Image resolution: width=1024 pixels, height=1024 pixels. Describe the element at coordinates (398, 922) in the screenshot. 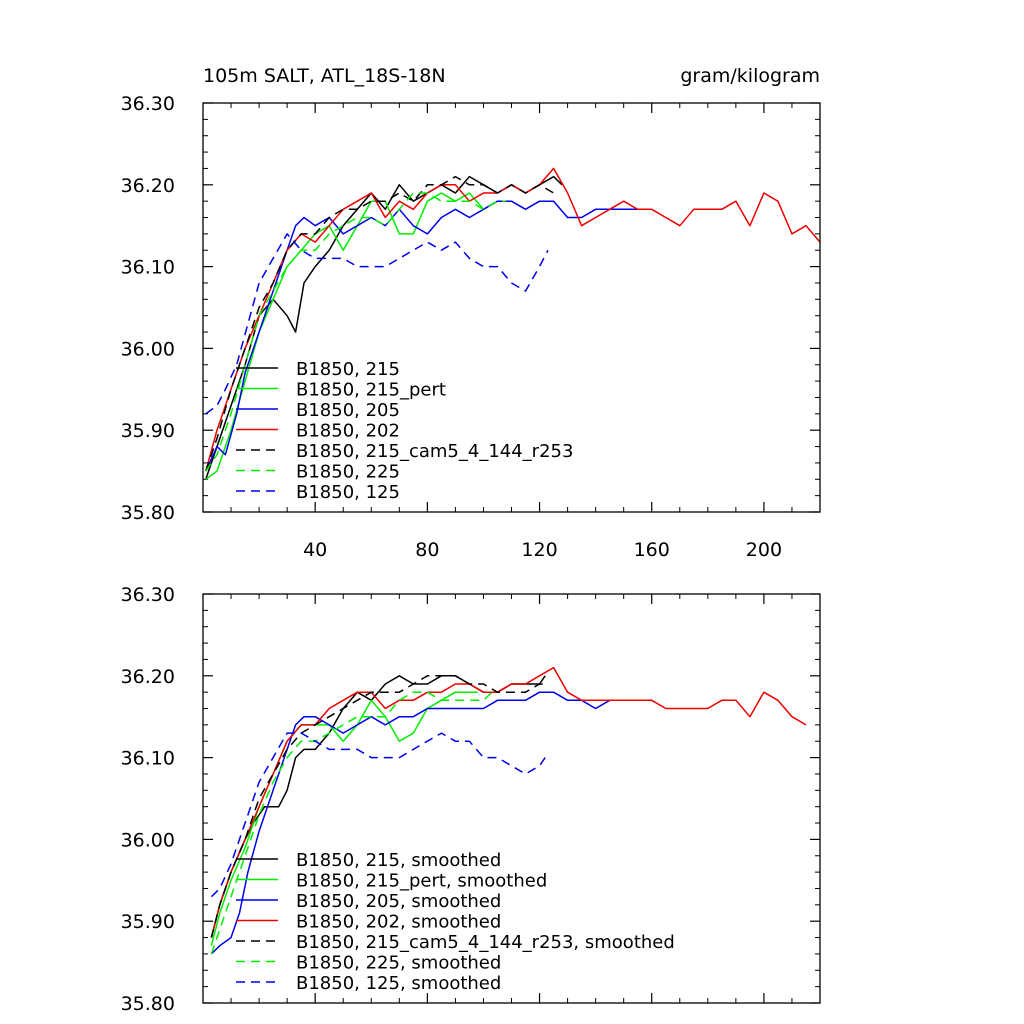

I see `legend-label: B1850, 202, smoothed` at that location.